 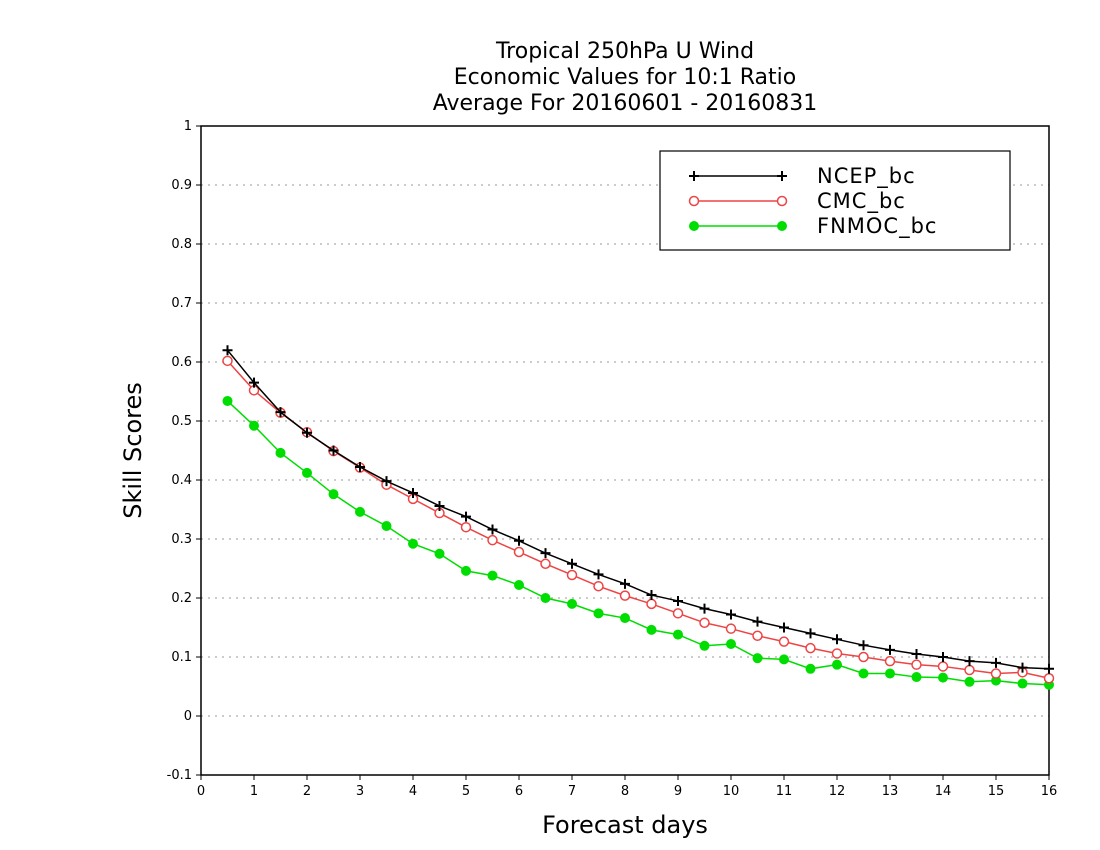 I want to click on y-tick-label: 0.8, so click(x=181, y=244).